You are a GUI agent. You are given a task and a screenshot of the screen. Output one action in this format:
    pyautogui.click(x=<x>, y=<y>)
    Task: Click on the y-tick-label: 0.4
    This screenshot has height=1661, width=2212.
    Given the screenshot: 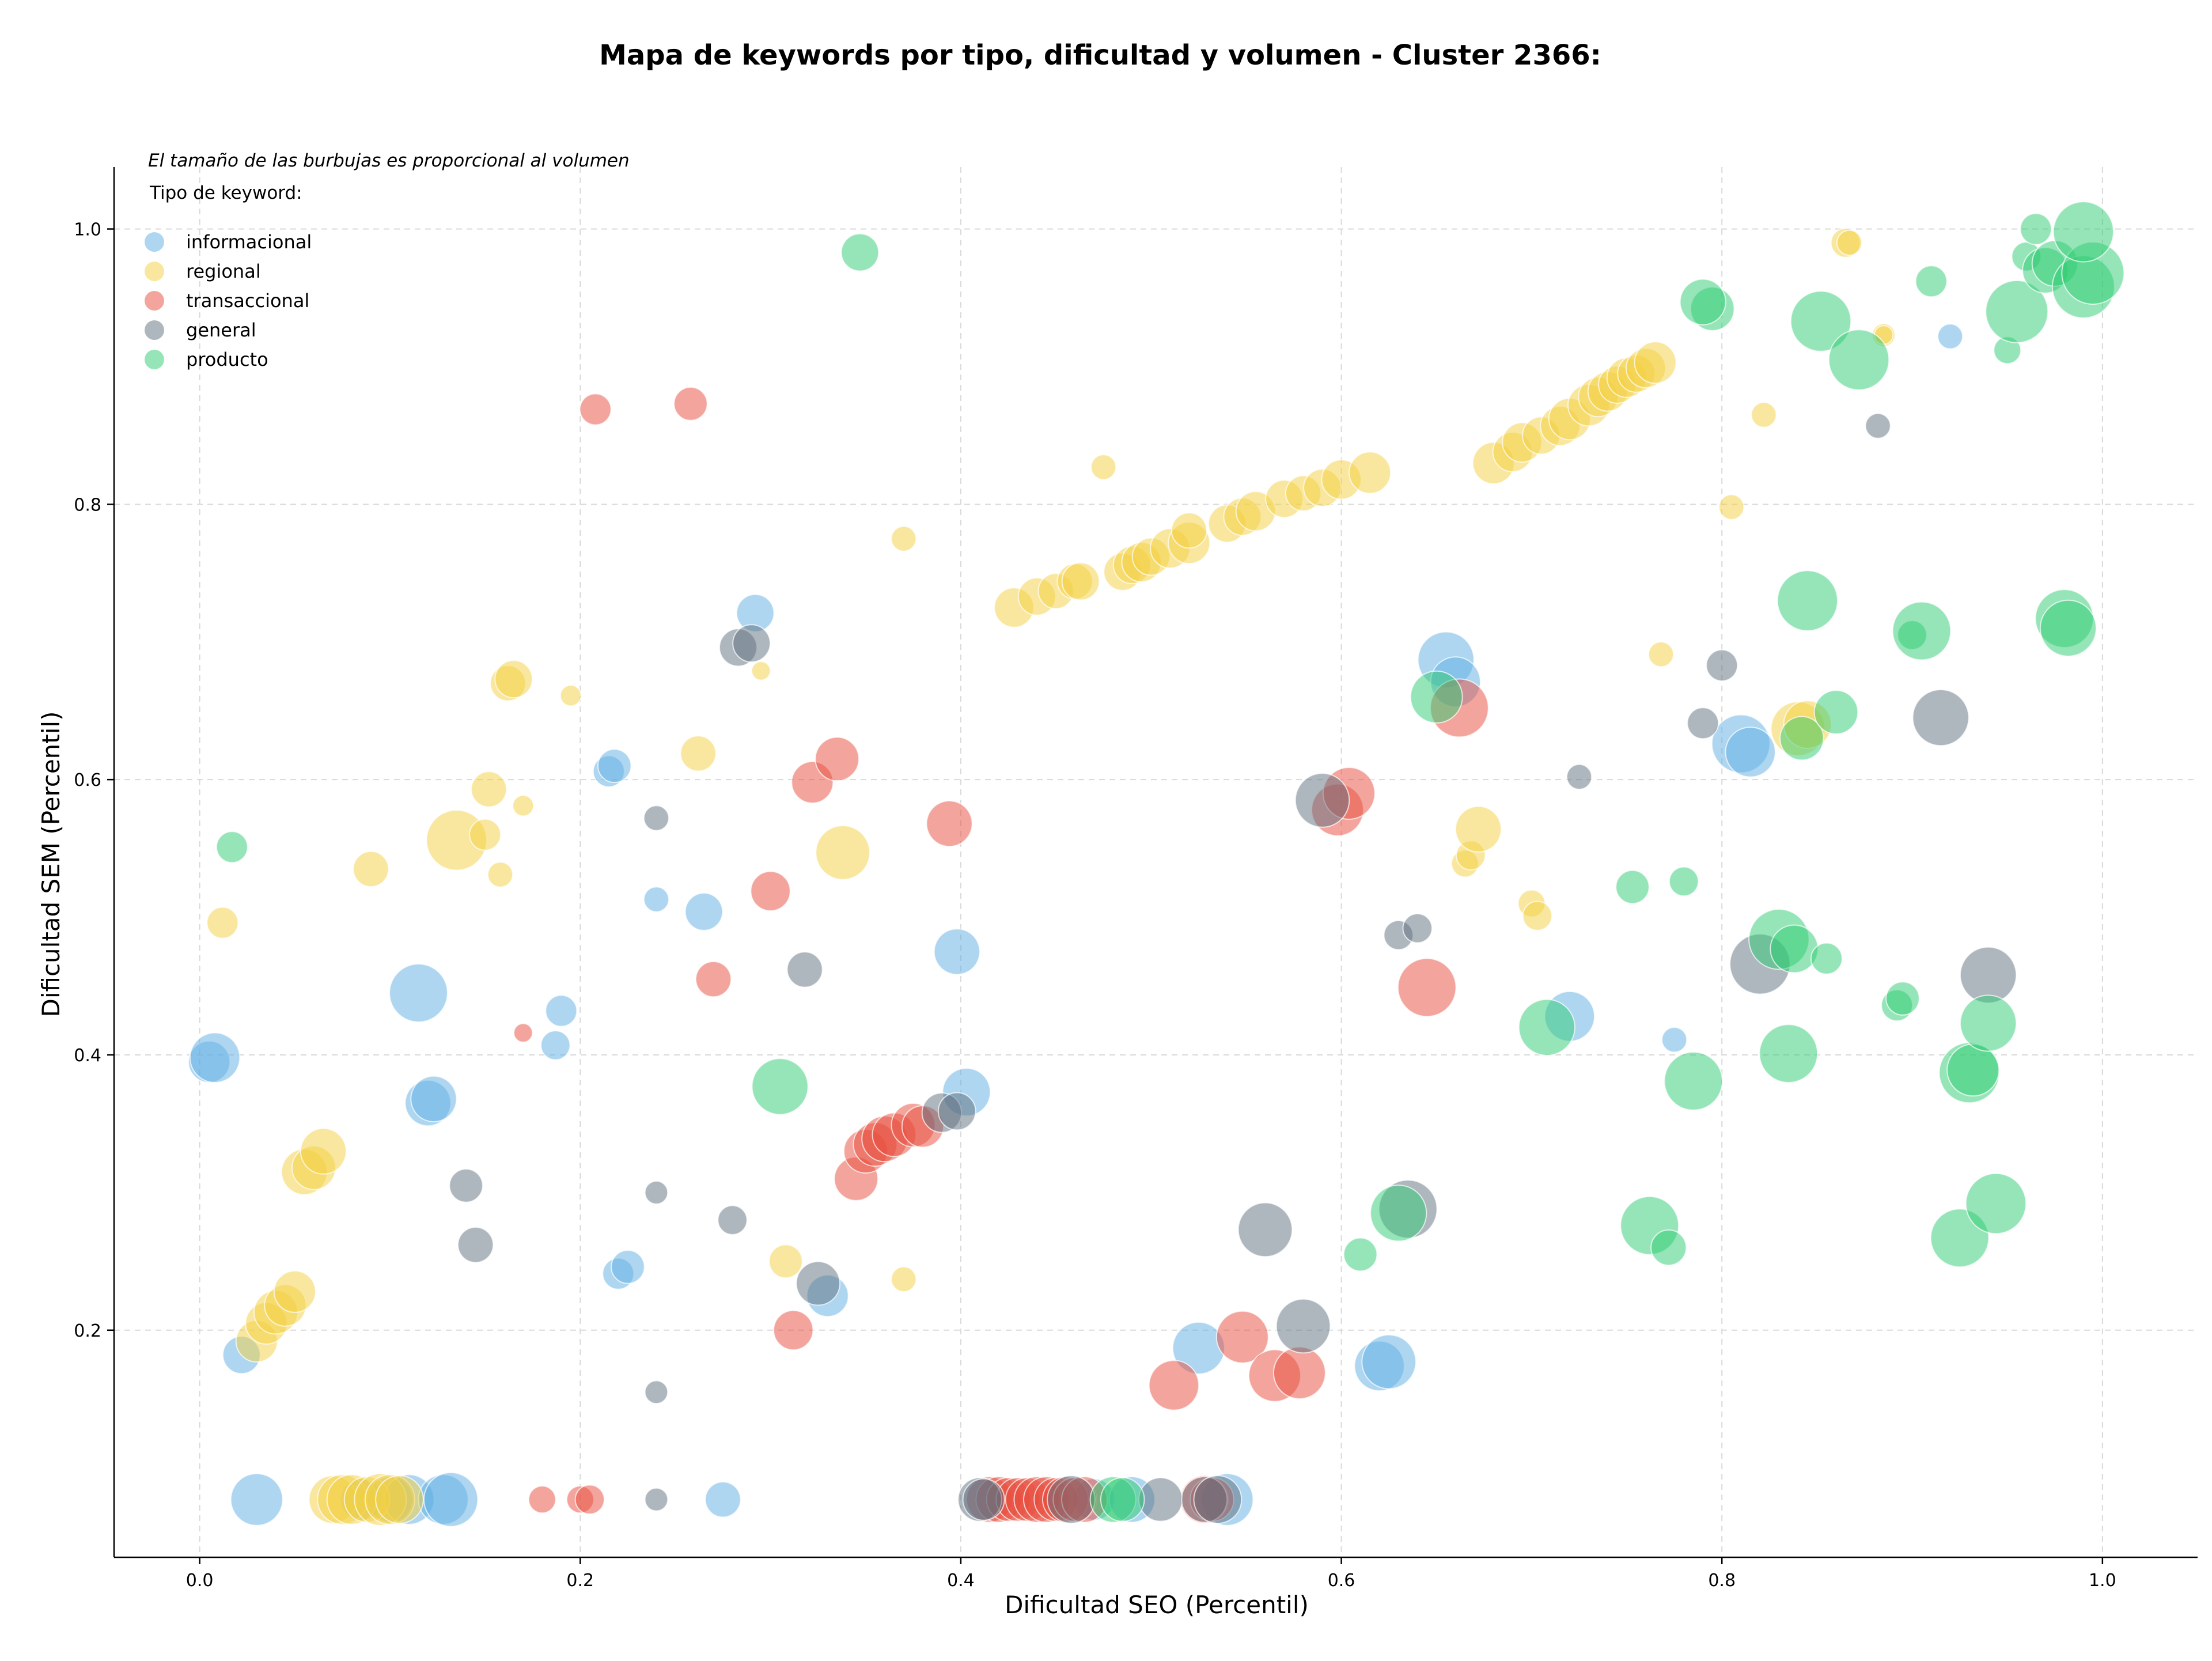 What is the action you would take?
    pyautogui.click(x=87, y=1056)
    